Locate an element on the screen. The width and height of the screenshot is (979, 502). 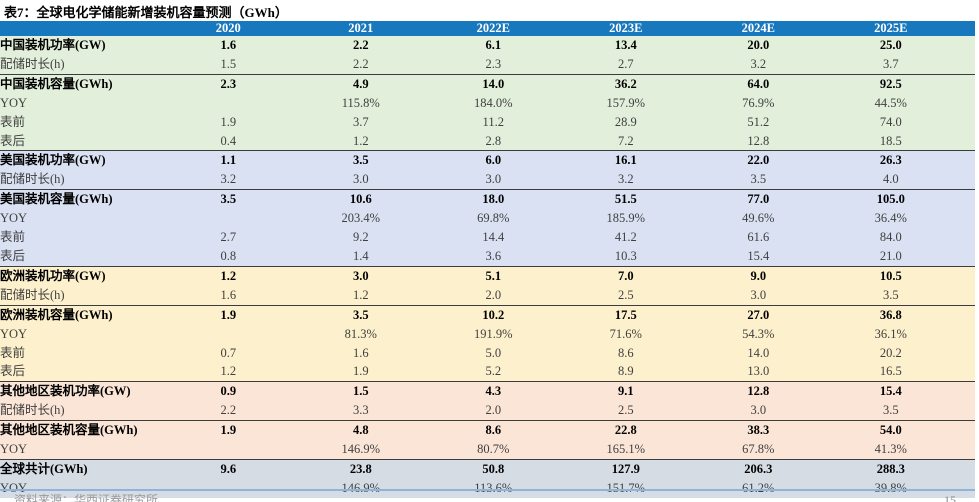
table-row: 配储时长(h) 1.5 2.2 2.3 2.7 3.2 3.7 is located at coordinates (487, 64).